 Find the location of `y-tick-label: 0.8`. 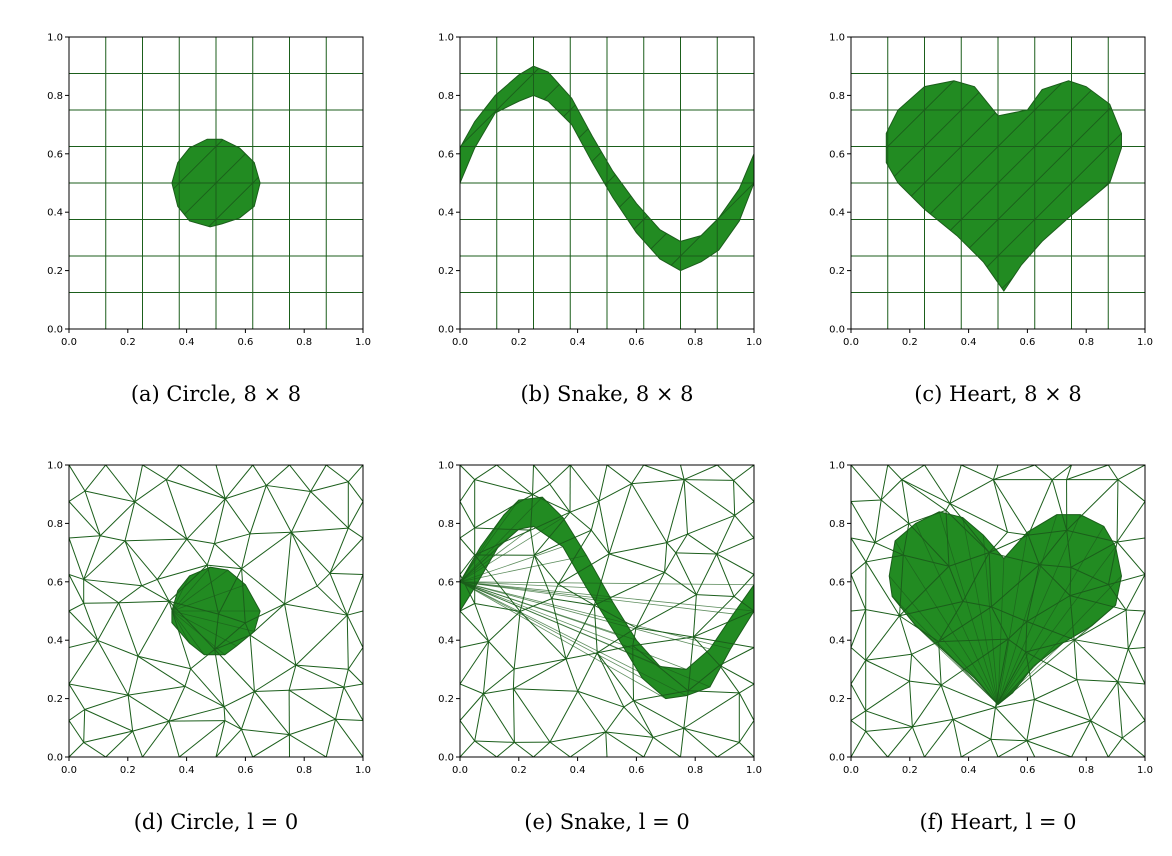

y-tick-label: 0.8 is located at coordinates (55, 524).